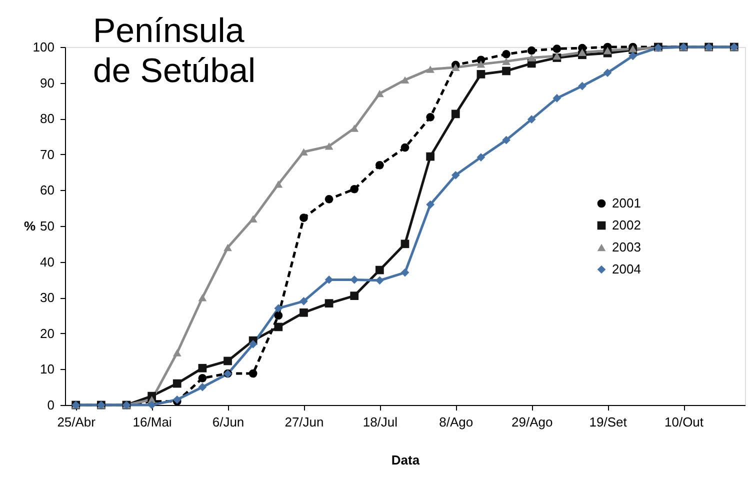  Describe the element at coordinates (626, 225) in the screenshot. I see `legend-label: 2002` at that location.